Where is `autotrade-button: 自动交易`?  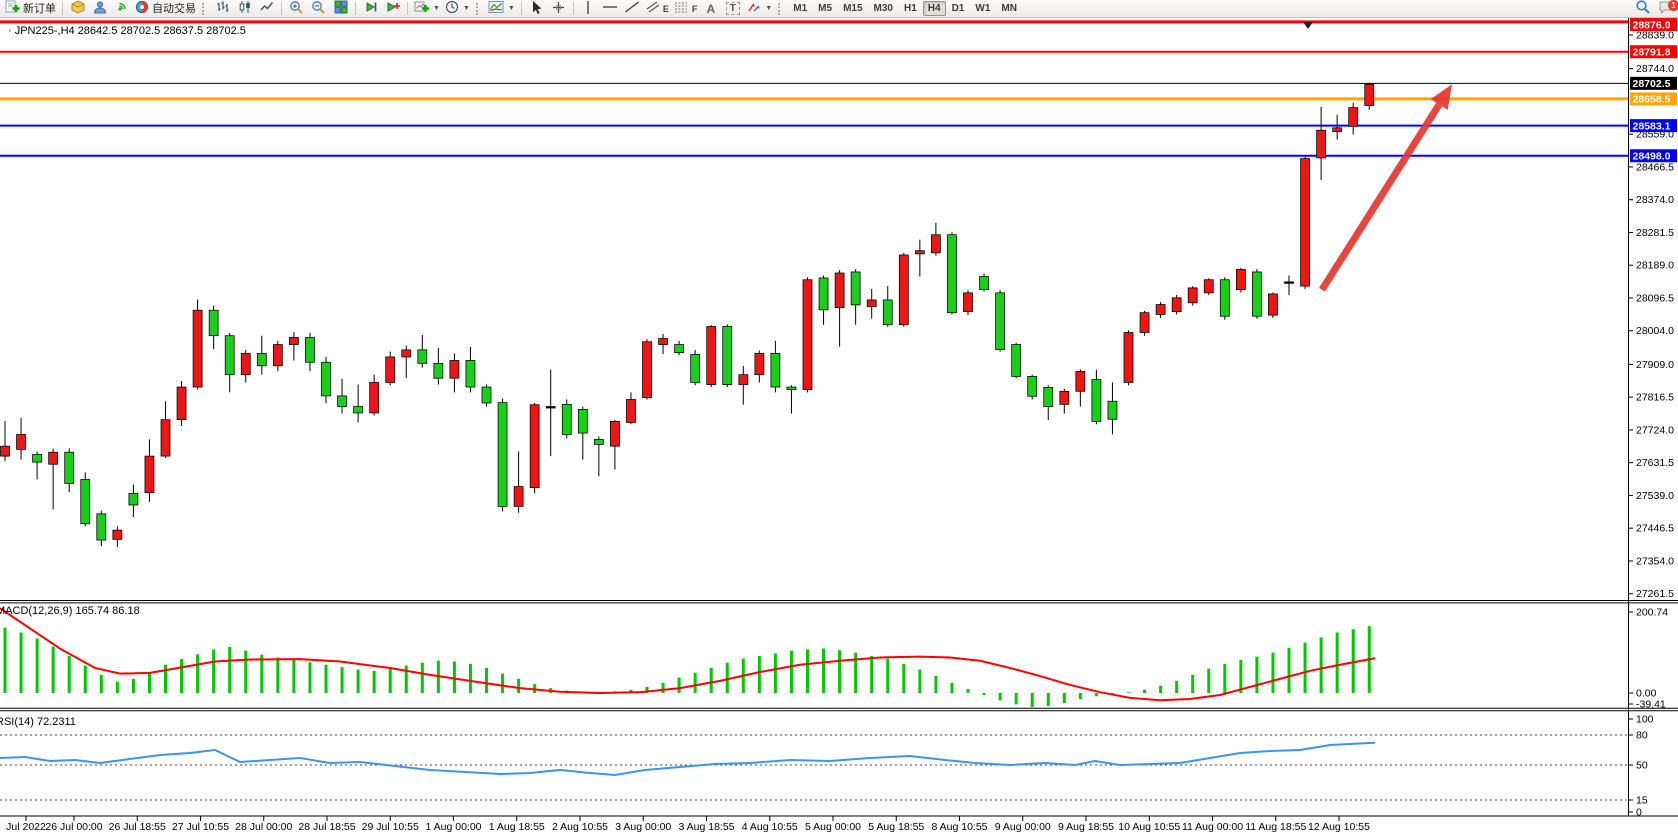
autotrade-button: 自动交易 is located at coordinates (165, 9).